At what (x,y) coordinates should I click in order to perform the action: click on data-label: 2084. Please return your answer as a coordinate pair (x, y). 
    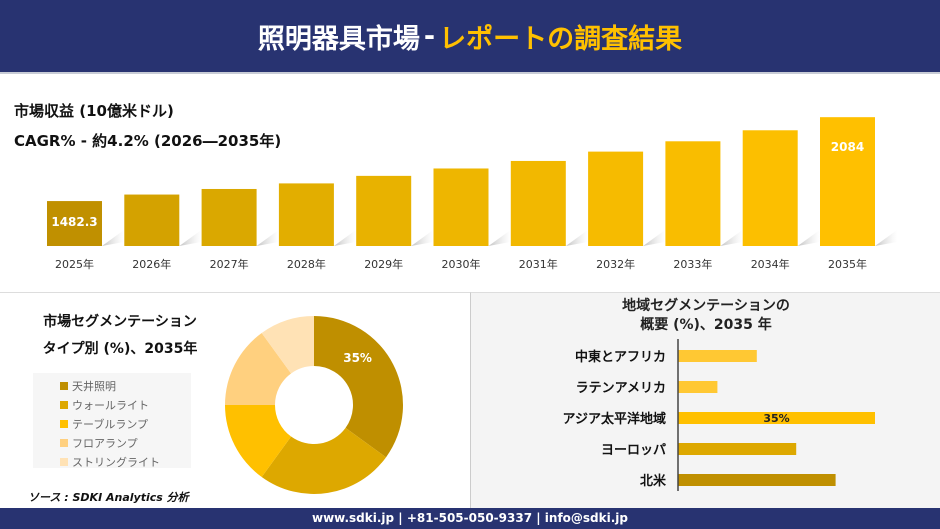
    Looking at the image, I should click on (847, 147).